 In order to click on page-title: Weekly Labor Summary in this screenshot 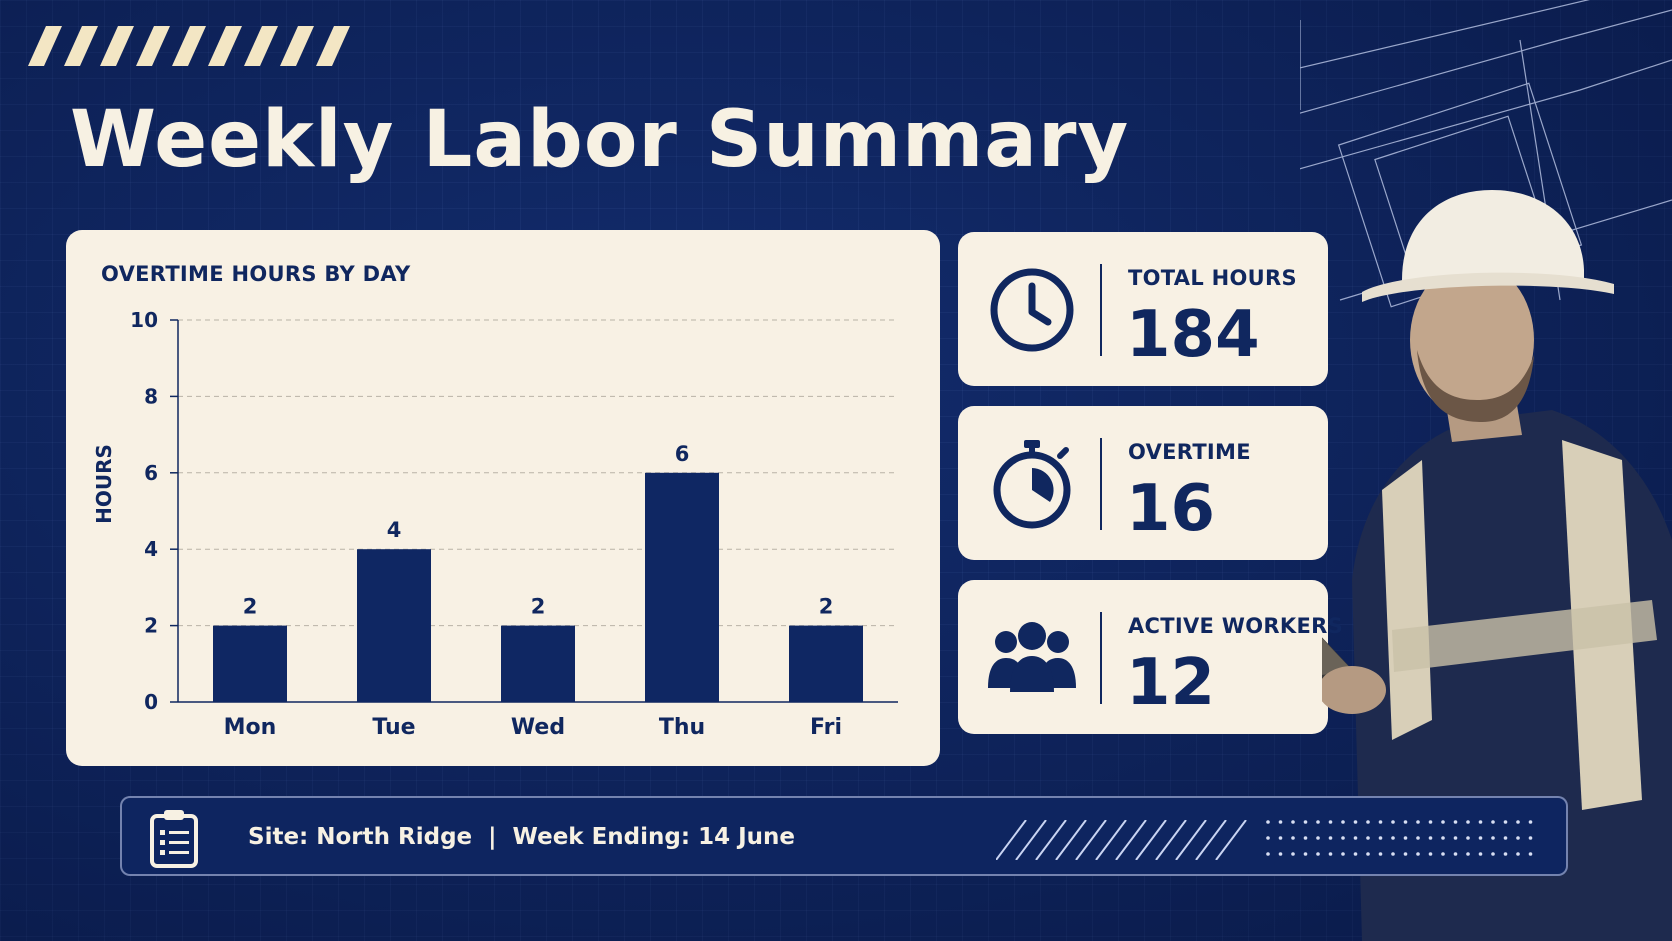, I will do `click(600, 140)`.